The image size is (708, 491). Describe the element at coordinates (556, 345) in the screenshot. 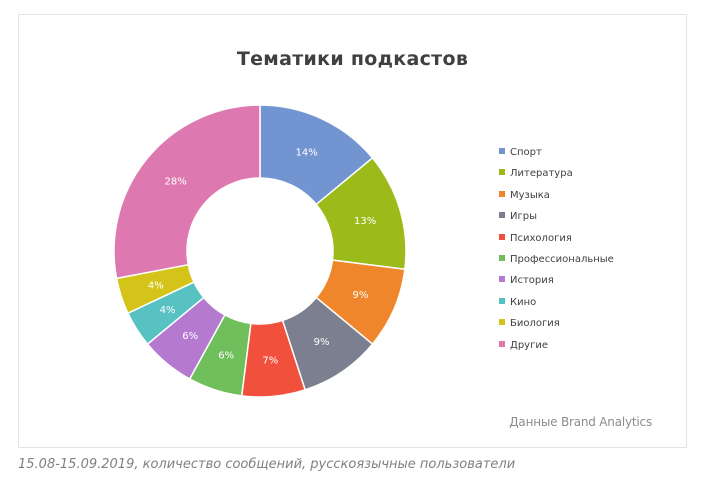

I see `legend-item: Другие` at that location.